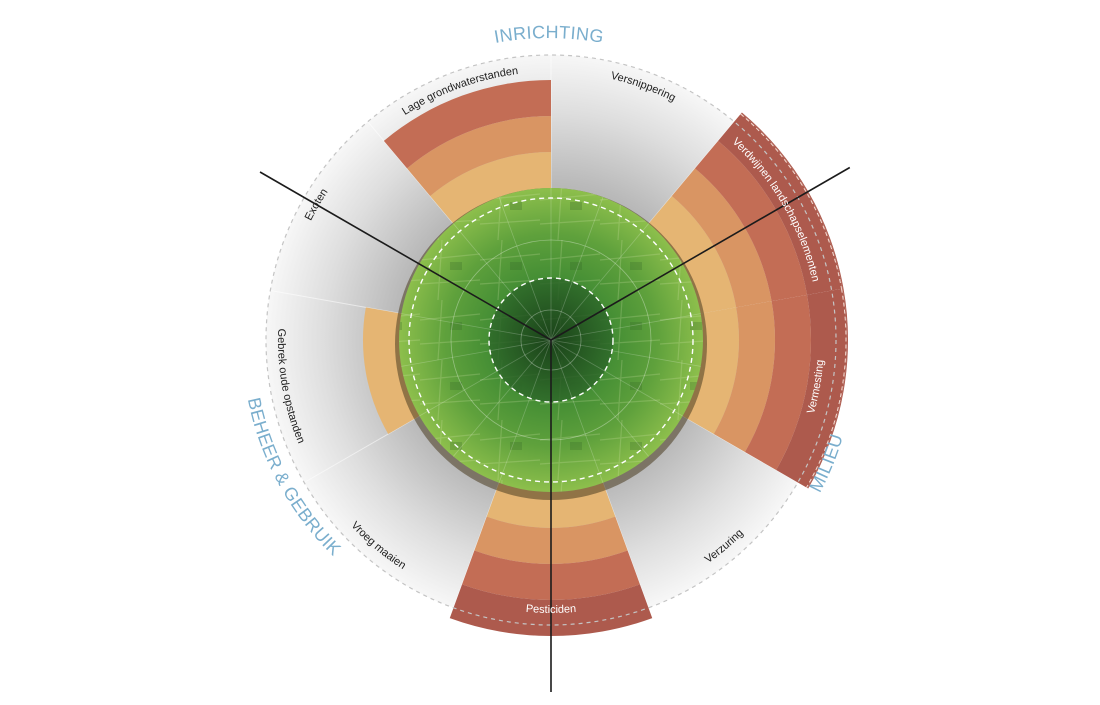 The image size is (1100, 705). Describe the element at coordinates (550, 609) in the screenshot. I see `segment-label: Pesticiden` at that location.